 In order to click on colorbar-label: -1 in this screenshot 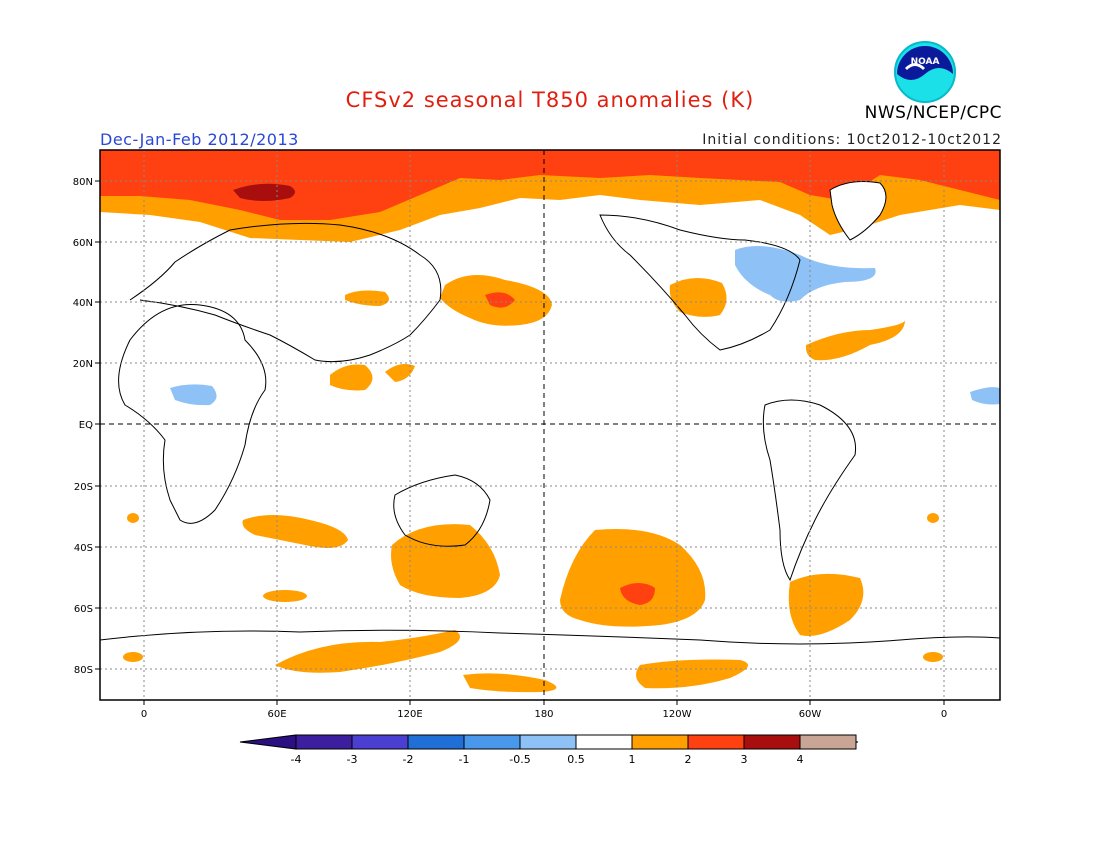, I will do `click(464, 759)`.